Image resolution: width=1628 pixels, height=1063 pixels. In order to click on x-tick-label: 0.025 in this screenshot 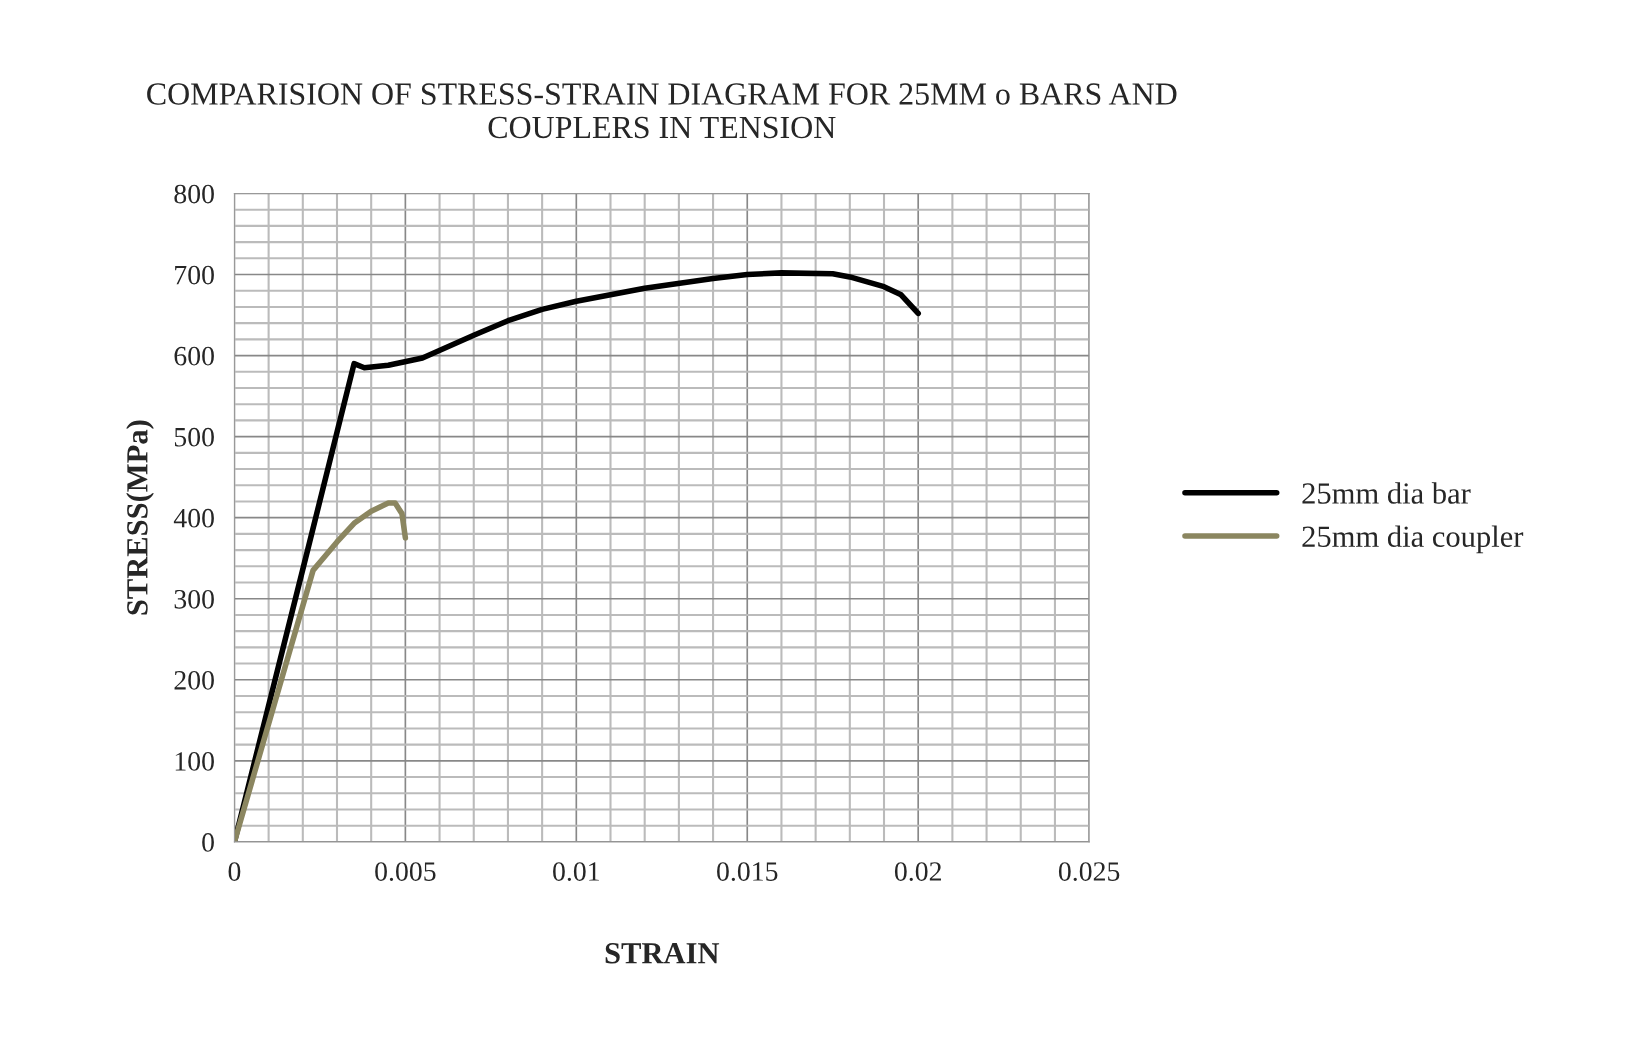, I will do `click(1089, 872)`.